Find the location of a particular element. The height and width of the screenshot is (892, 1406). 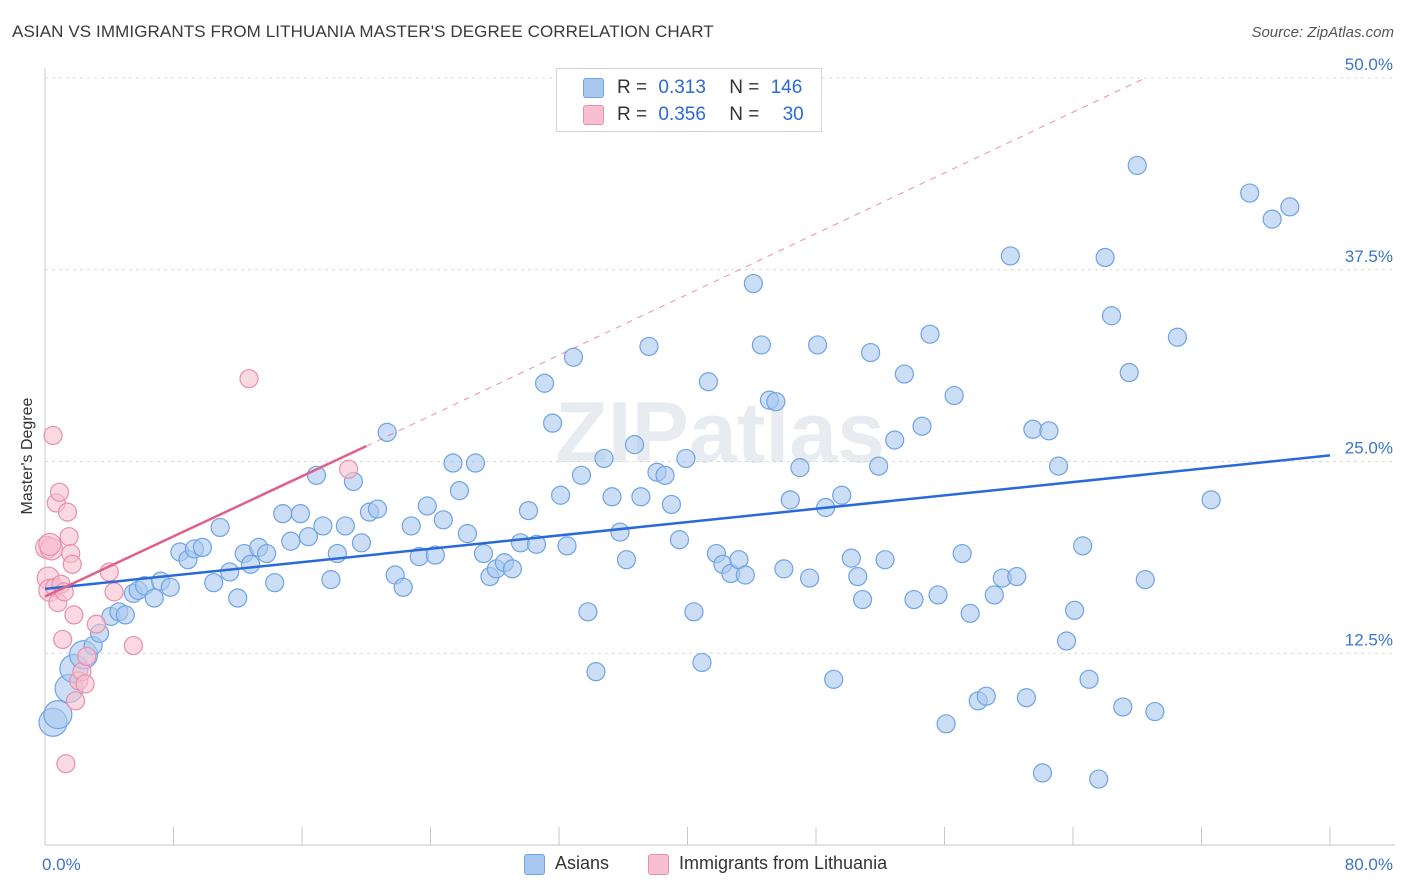

legend-label-lithuania: Immigrants from Lithuania is located at coordinates (783, 863).